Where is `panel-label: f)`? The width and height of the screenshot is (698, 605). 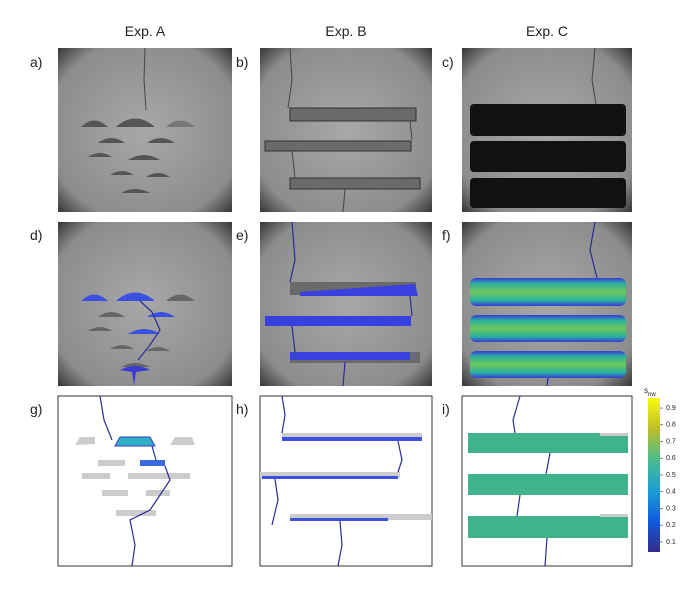 panel-label: f) is located at coordinates (446, 235).